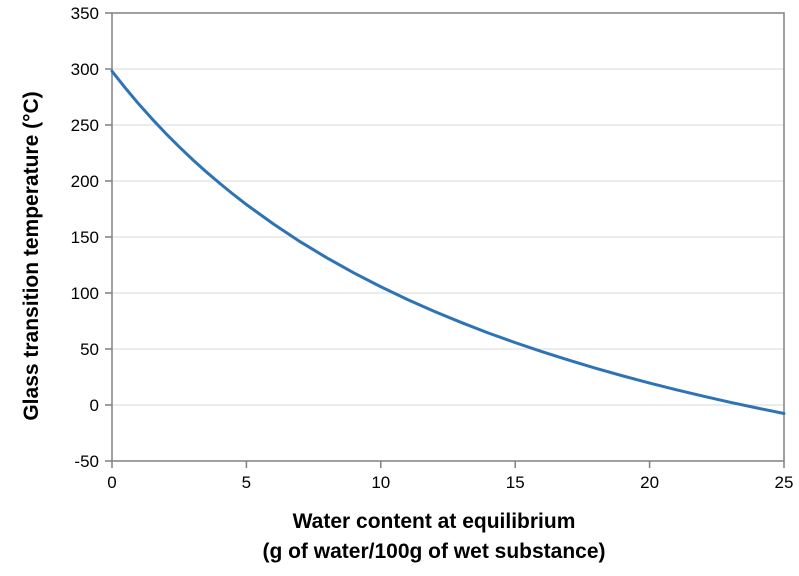 This screenshot has width=799, height=576. Describe the element at coordinates (649, 482) in the screenshot. I see `x-tick-label: 20` at that location.